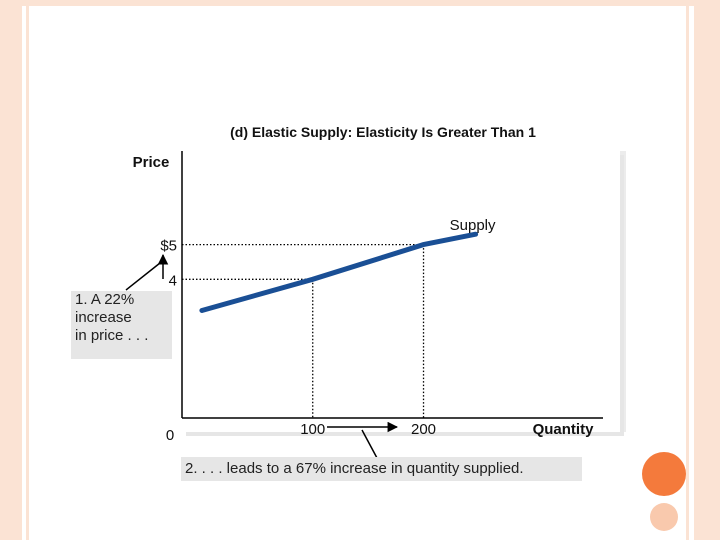 The height and width of the screenshot is (540, 720). I want to click on callout-leader-bottom, so click(369, 444).